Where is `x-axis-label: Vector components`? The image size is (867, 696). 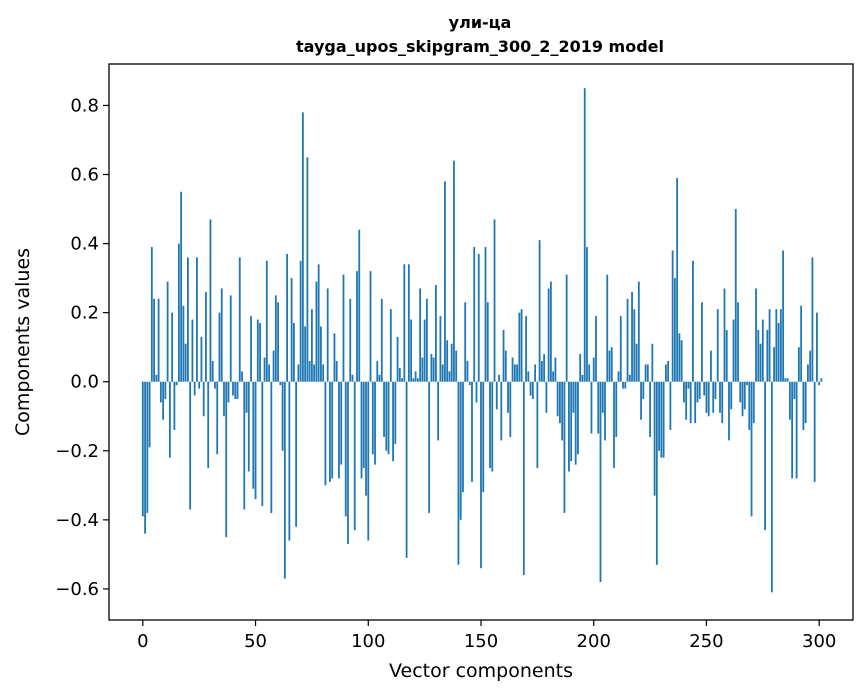
x-axis-label: Vector components is located at coordinates (481, 671).